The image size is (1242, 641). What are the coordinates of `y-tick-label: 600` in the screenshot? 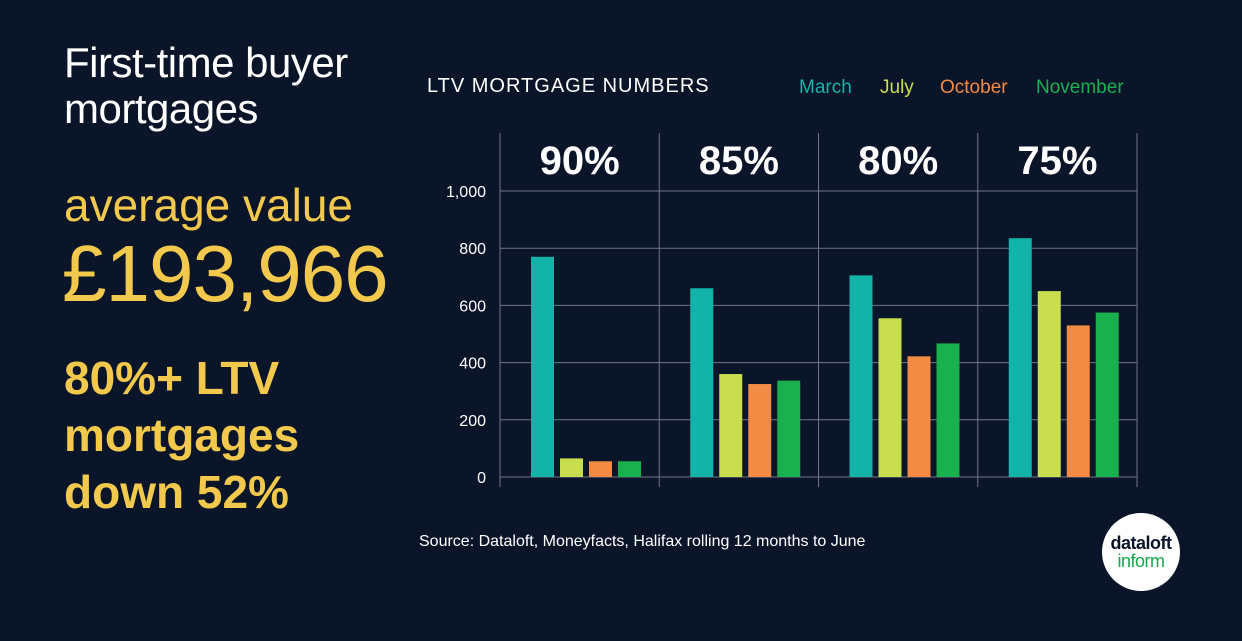 It's located at (472, 306).